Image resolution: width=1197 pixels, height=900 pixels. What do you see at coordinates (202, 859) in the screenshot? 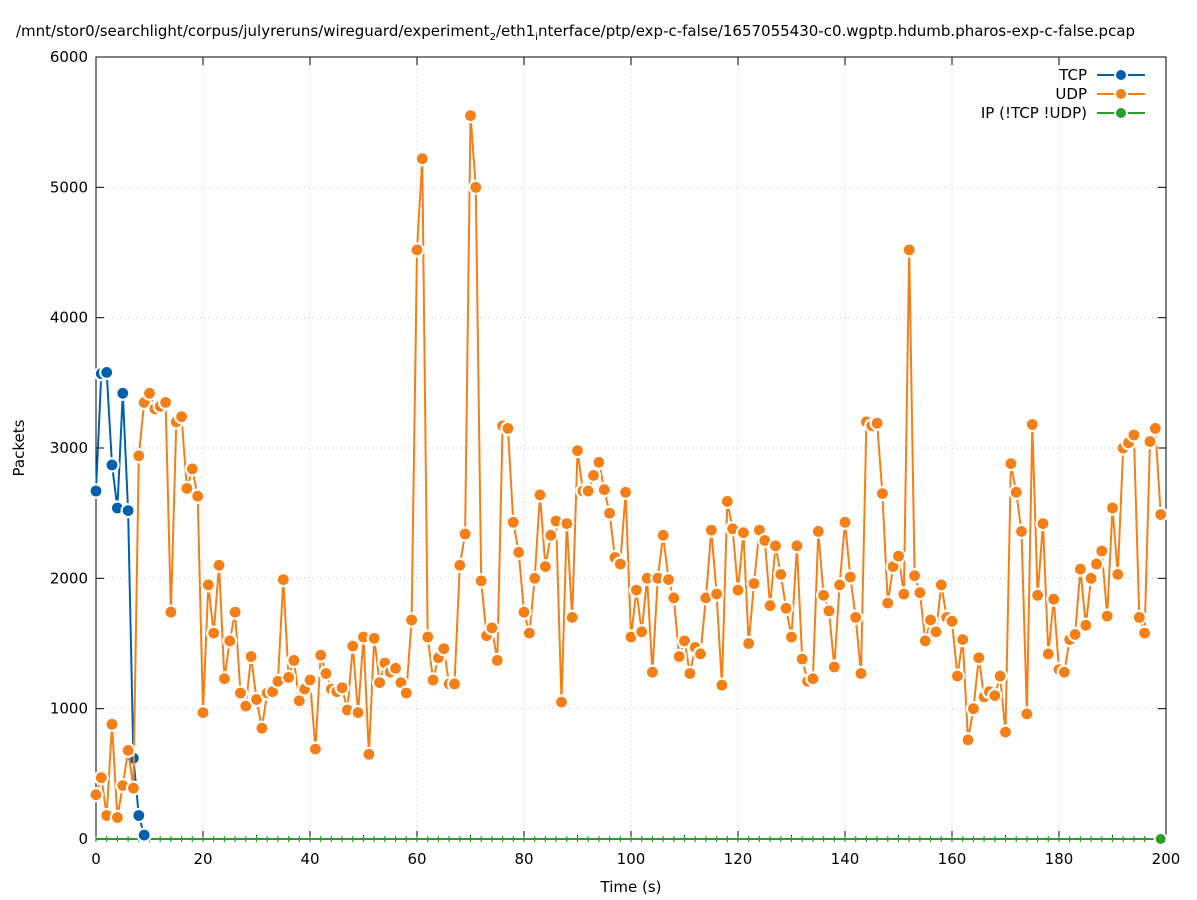
I see `x-tick-label: 20` at bounding box center [202, 859].